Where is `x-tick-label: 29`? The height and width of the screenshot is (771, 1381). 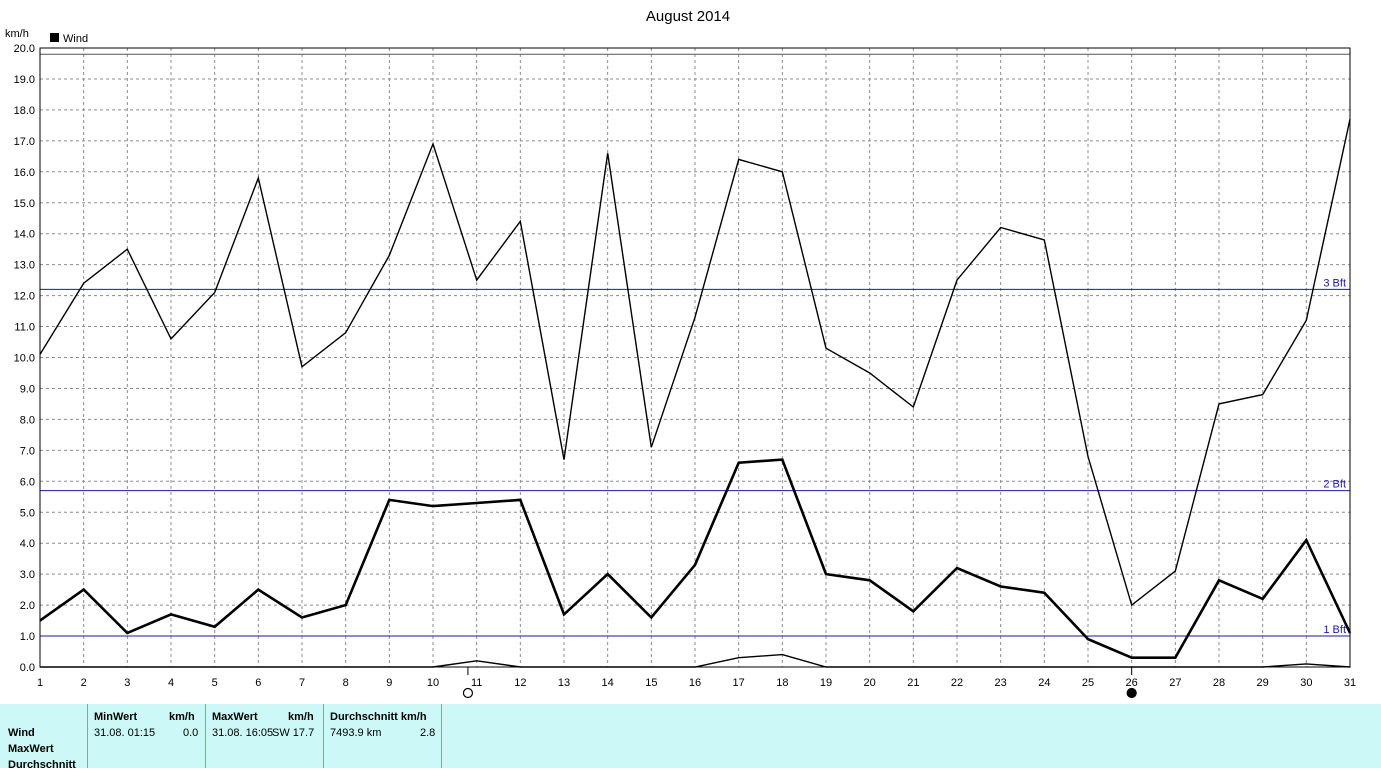 x-tick-label: 29 is located at coordinates (1263, 683).